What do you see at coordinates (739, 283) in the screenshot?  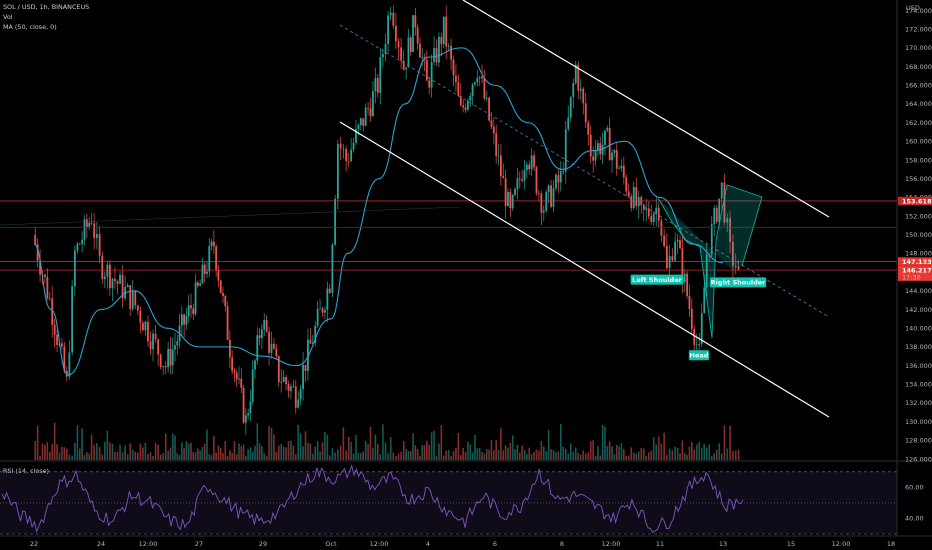 I see `pattern-tag-label: Right Shoulder` at bounding box center [739, 283].